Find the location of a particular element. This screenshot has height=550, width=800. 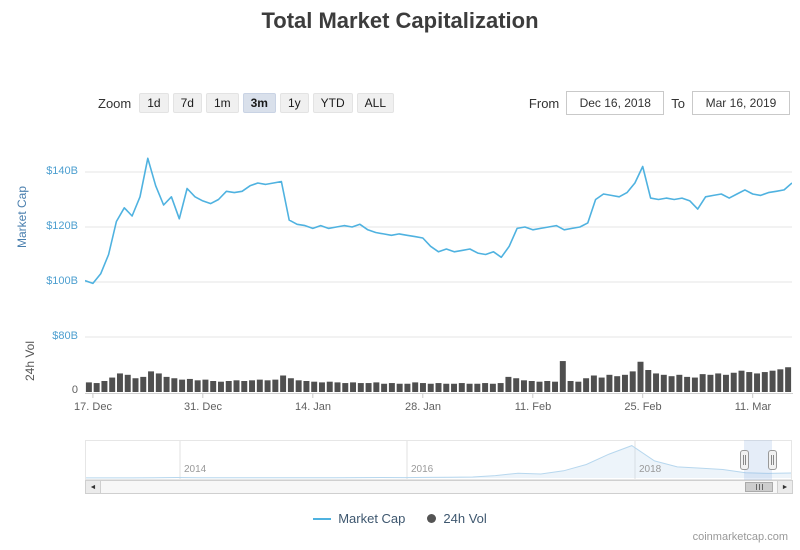

coinmarketcap-credit: coinmarketcap.com is located at coordinates (740, 537).